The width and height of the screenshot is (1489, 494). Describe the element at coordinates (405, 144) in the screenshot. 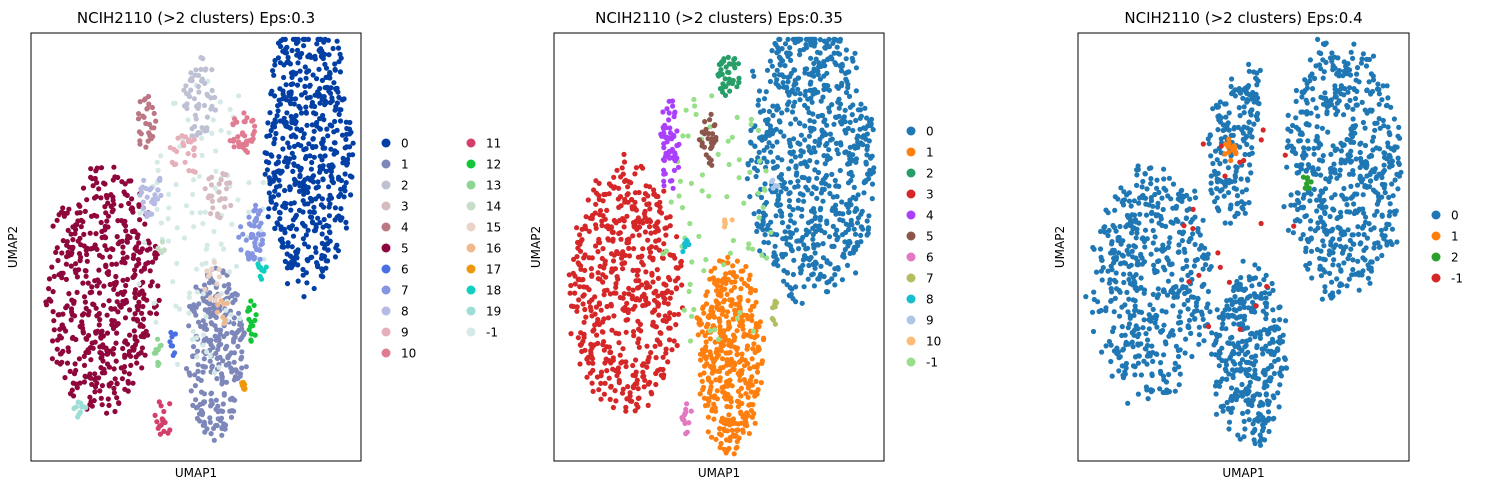

I see `legend-label: 0` at that location.